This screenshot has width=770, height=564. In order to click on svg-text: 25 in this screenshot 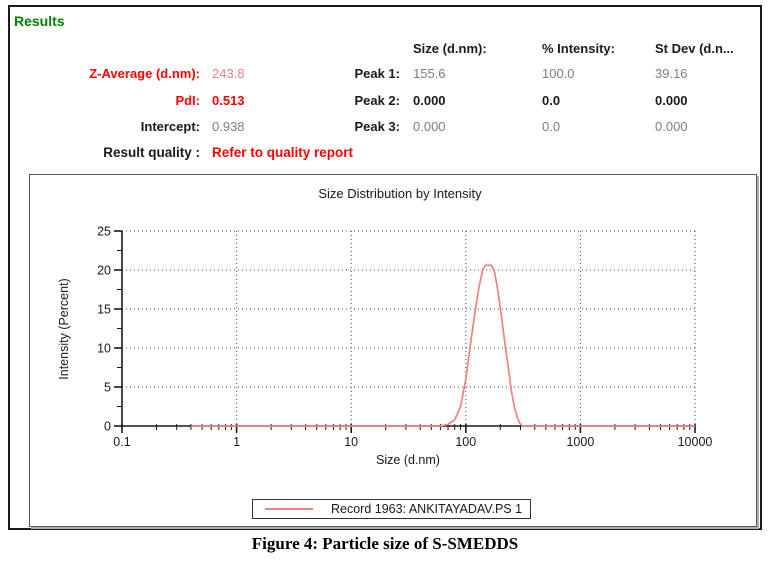, I will do `click(104, 232)`.